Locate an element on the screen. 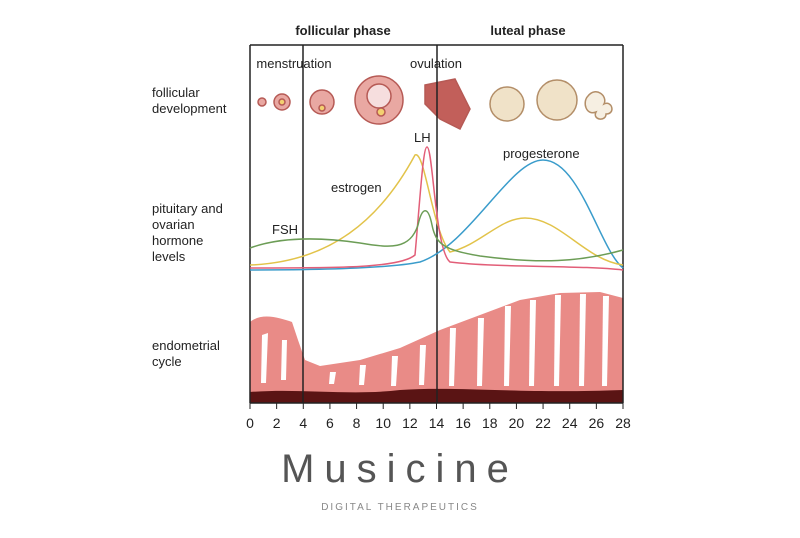  tick-label: 8 is located at coordinates (357, 423).